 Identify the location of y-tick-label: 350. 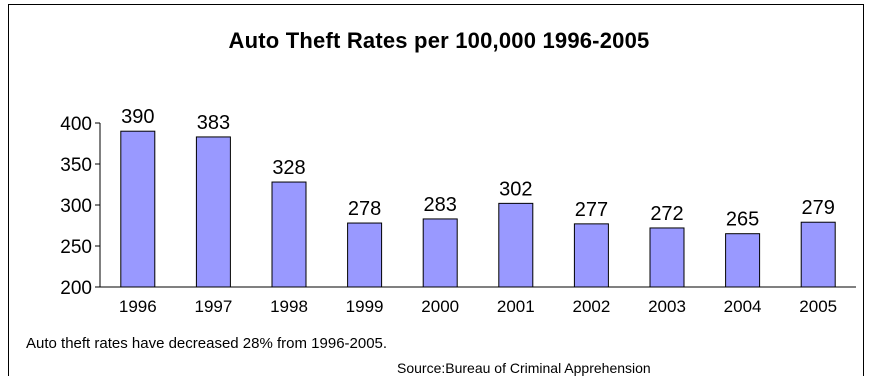
(76, 165).